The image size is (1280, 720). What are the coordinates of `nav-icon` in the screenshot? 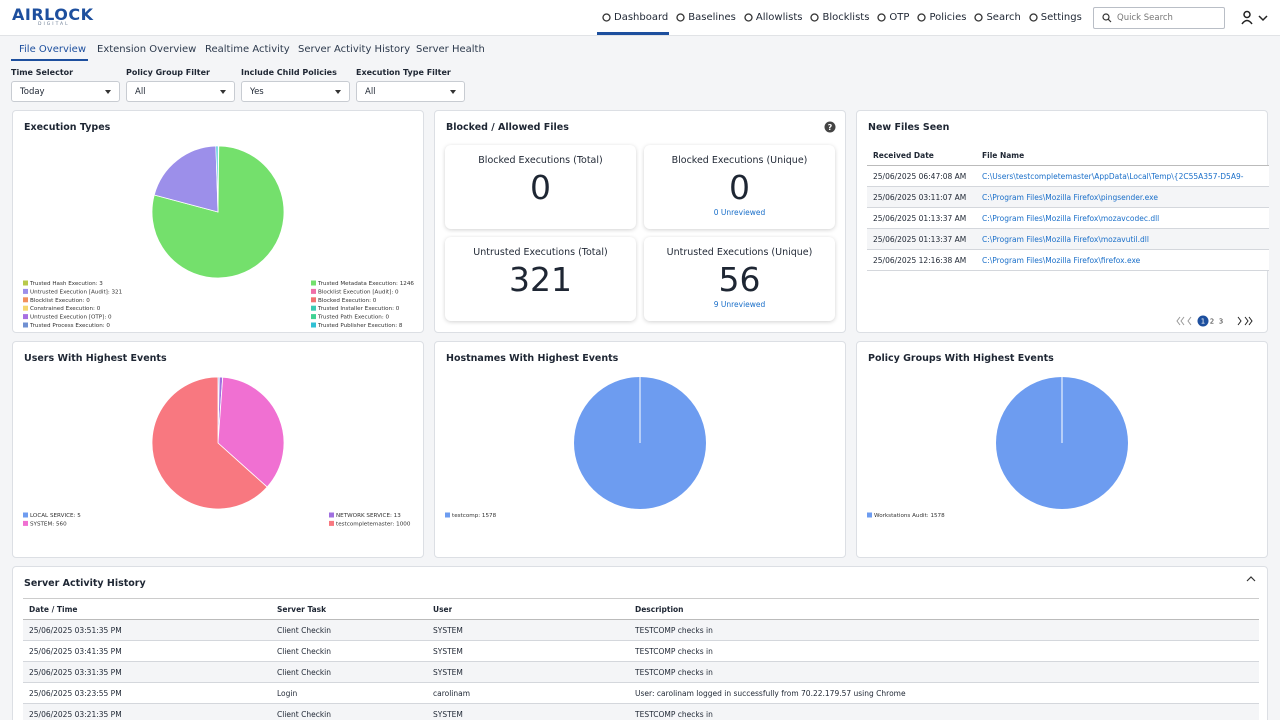 It's located at (815, 17).